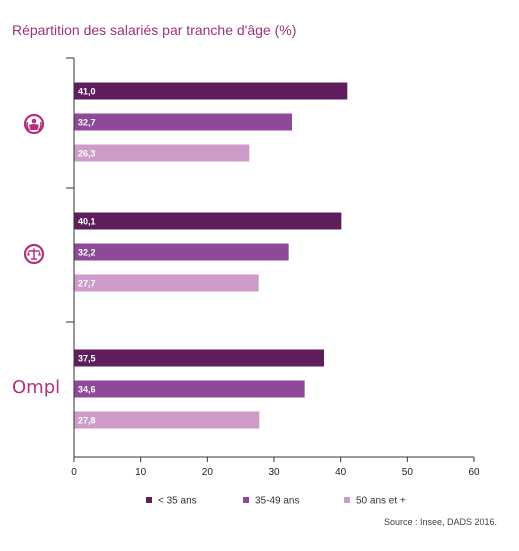 This screenshot has height=551, width=519. I want to click on x-tick-label: 20, so click(208, 472).